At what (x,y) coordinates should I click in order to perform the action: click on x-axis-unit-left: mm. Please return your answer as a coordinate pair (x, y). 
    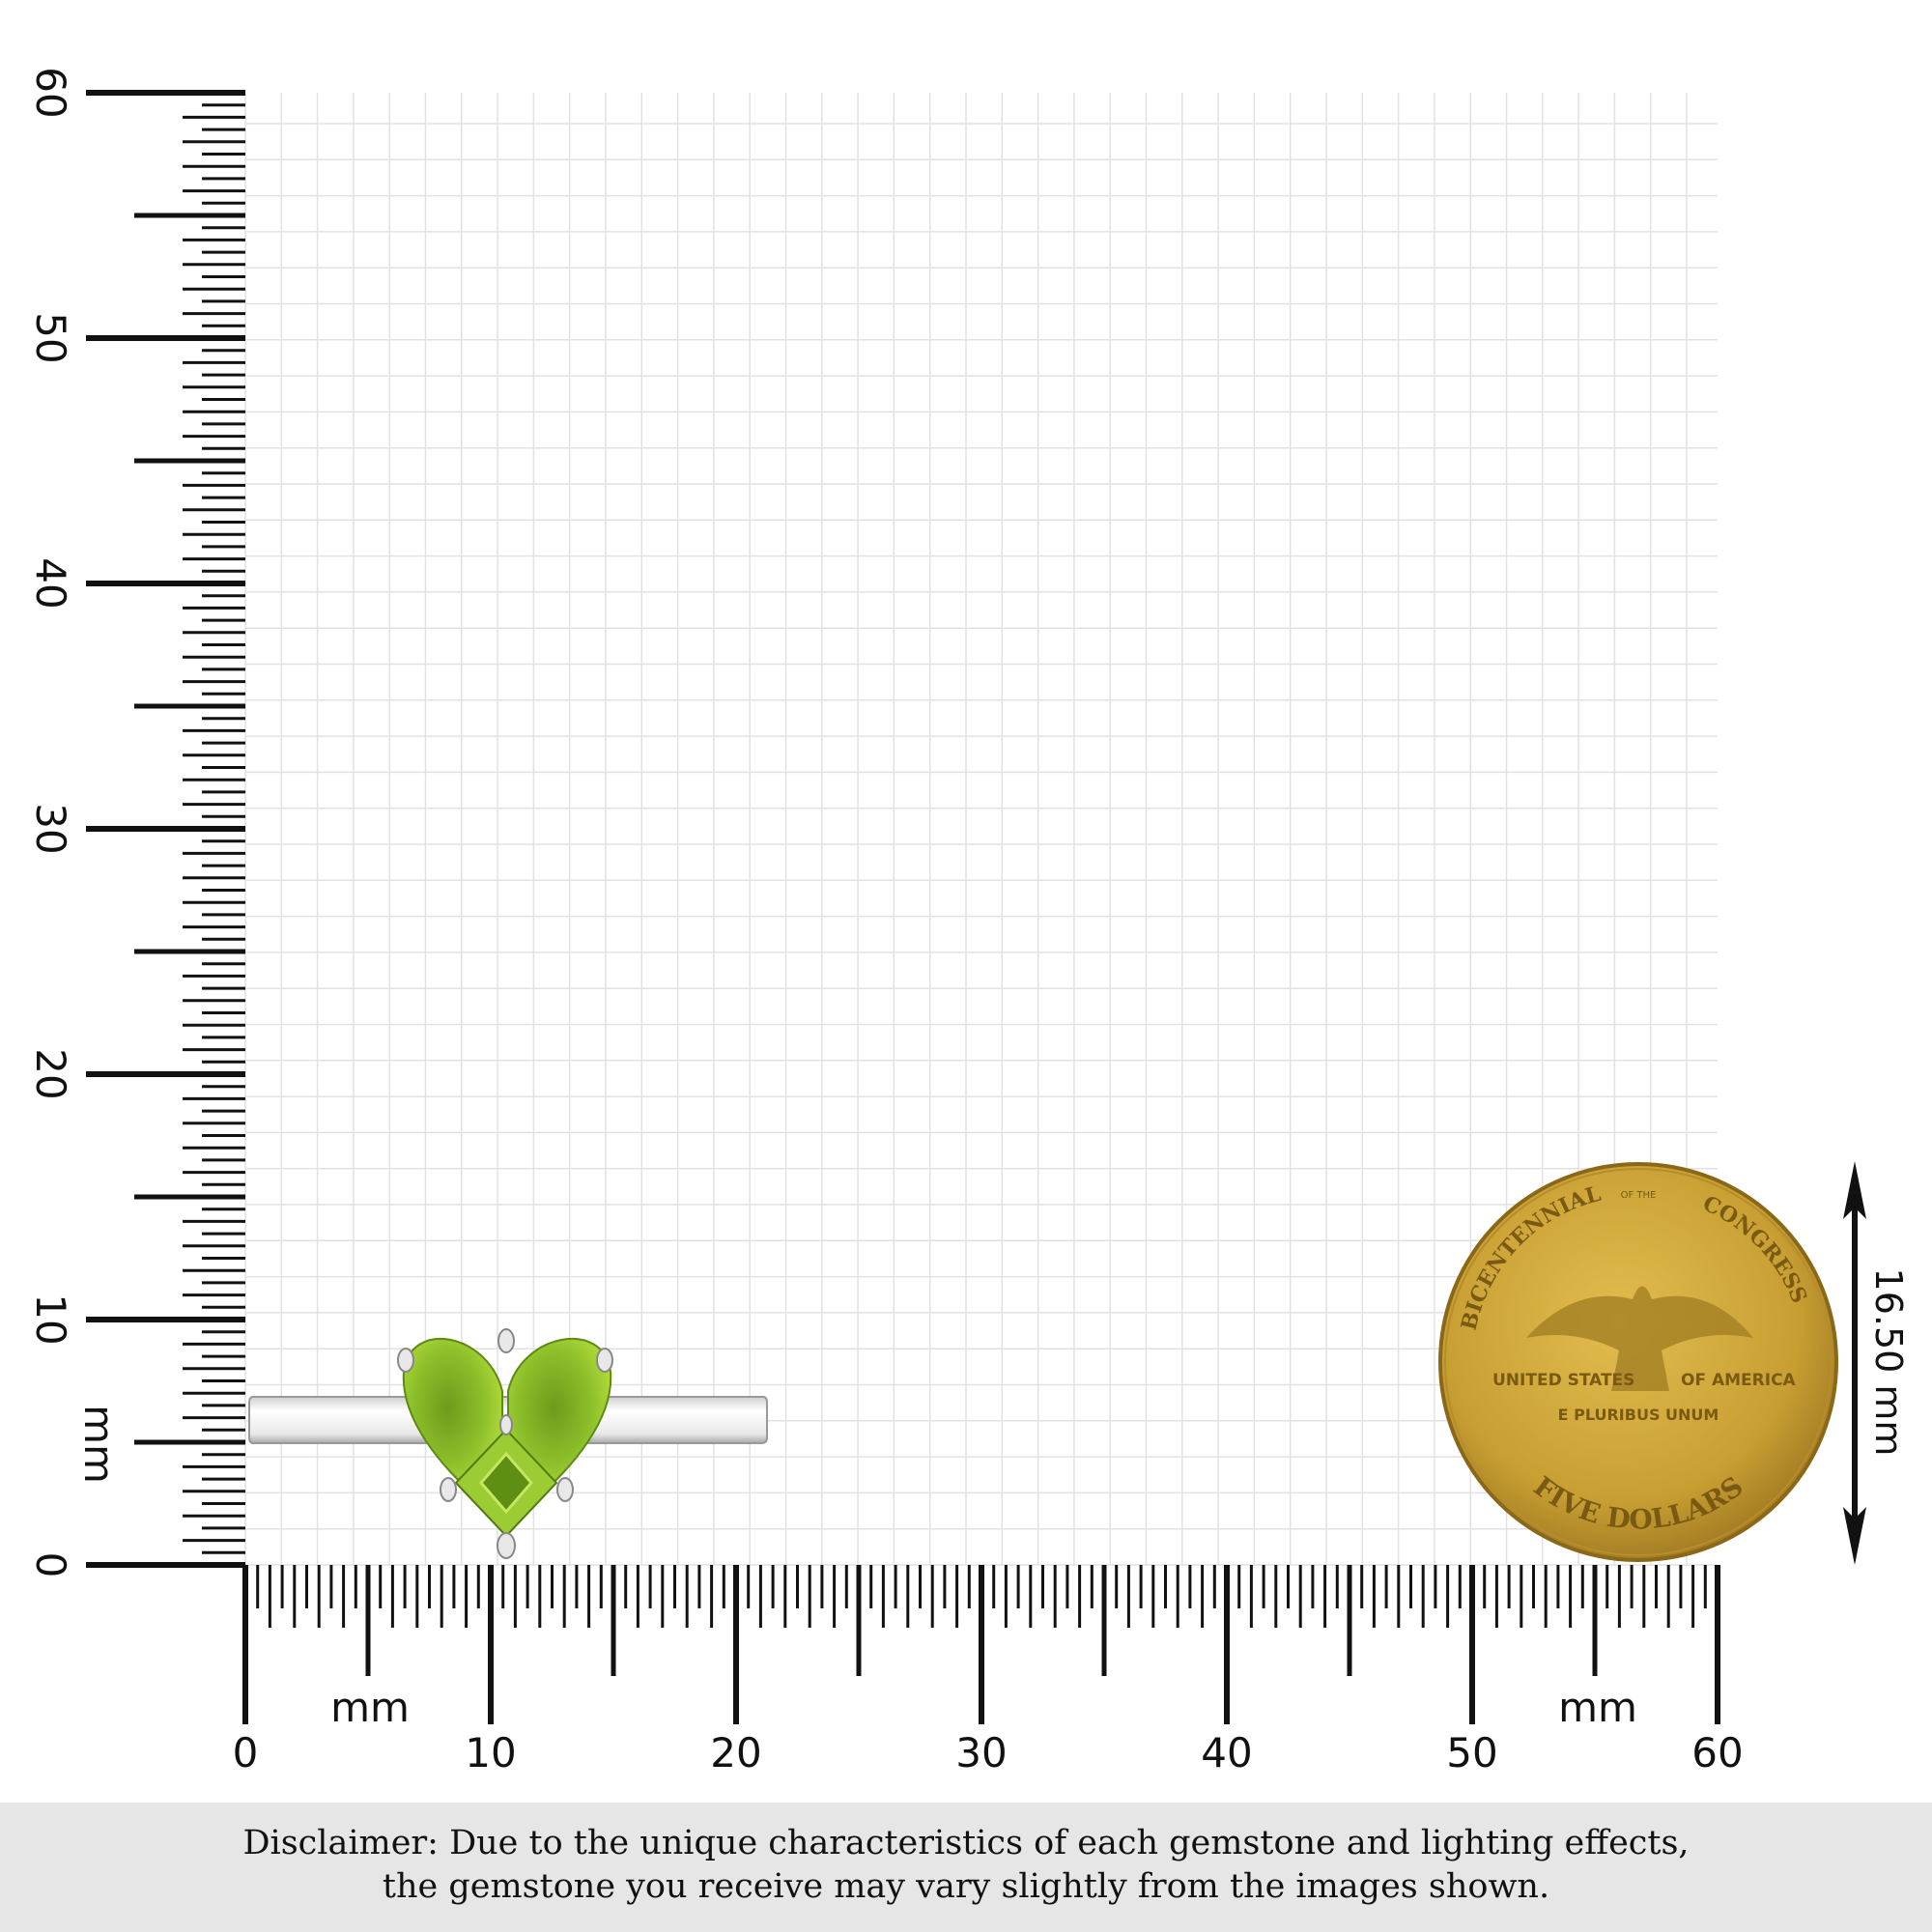
    Looking at the image, I should click on (370, 1707).